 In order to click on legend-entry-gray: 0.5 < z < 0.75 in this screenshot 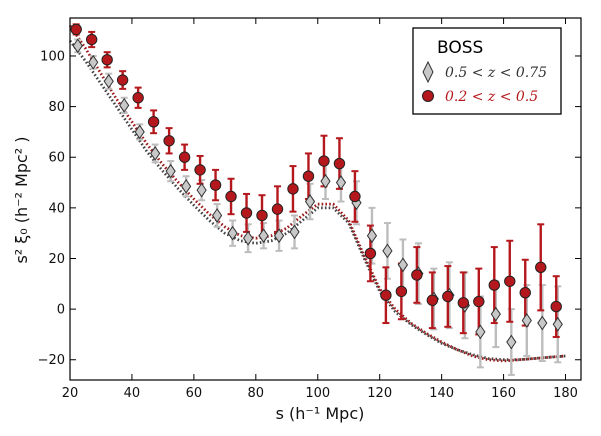, I will do `click(496, 73)`.